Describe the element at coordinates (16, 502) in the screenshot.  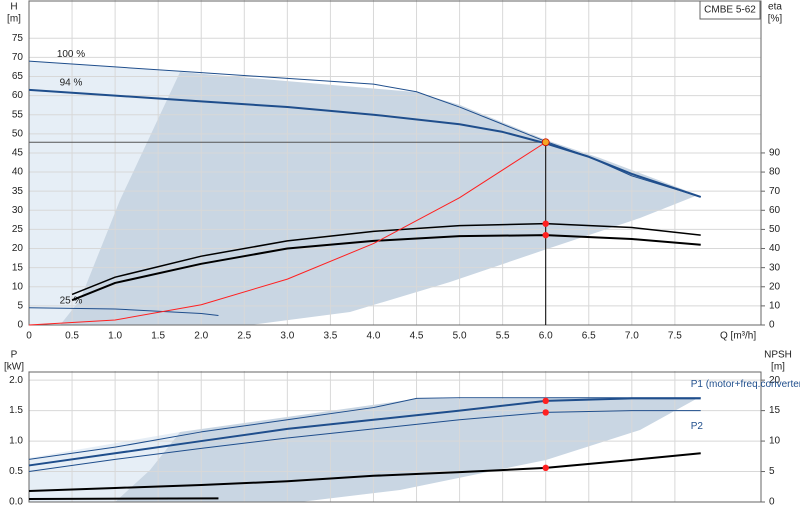
I see `y-tick-label: 0.0` at that location.